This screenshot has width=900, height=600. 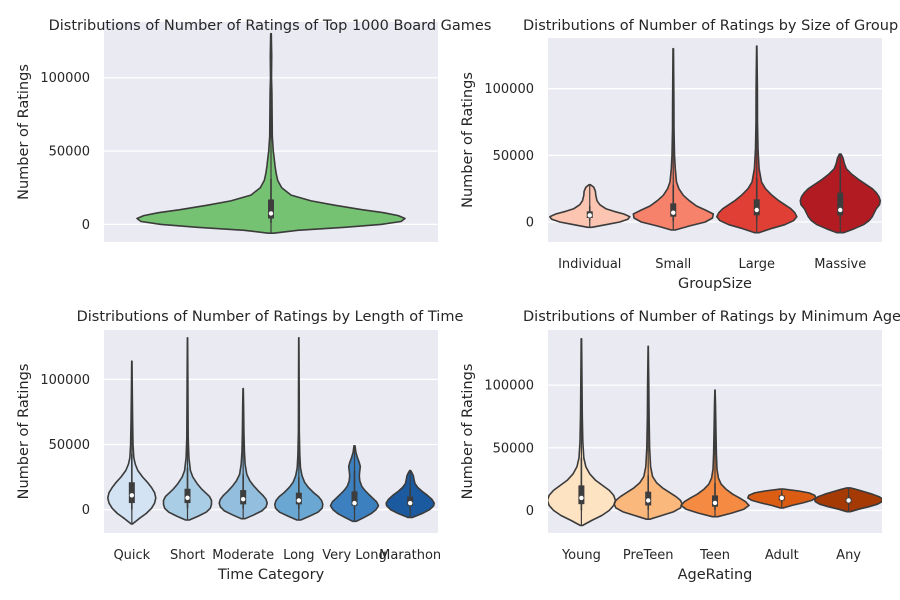 I want to click on x-tick-label: Massive, so click(x=840, y=264).